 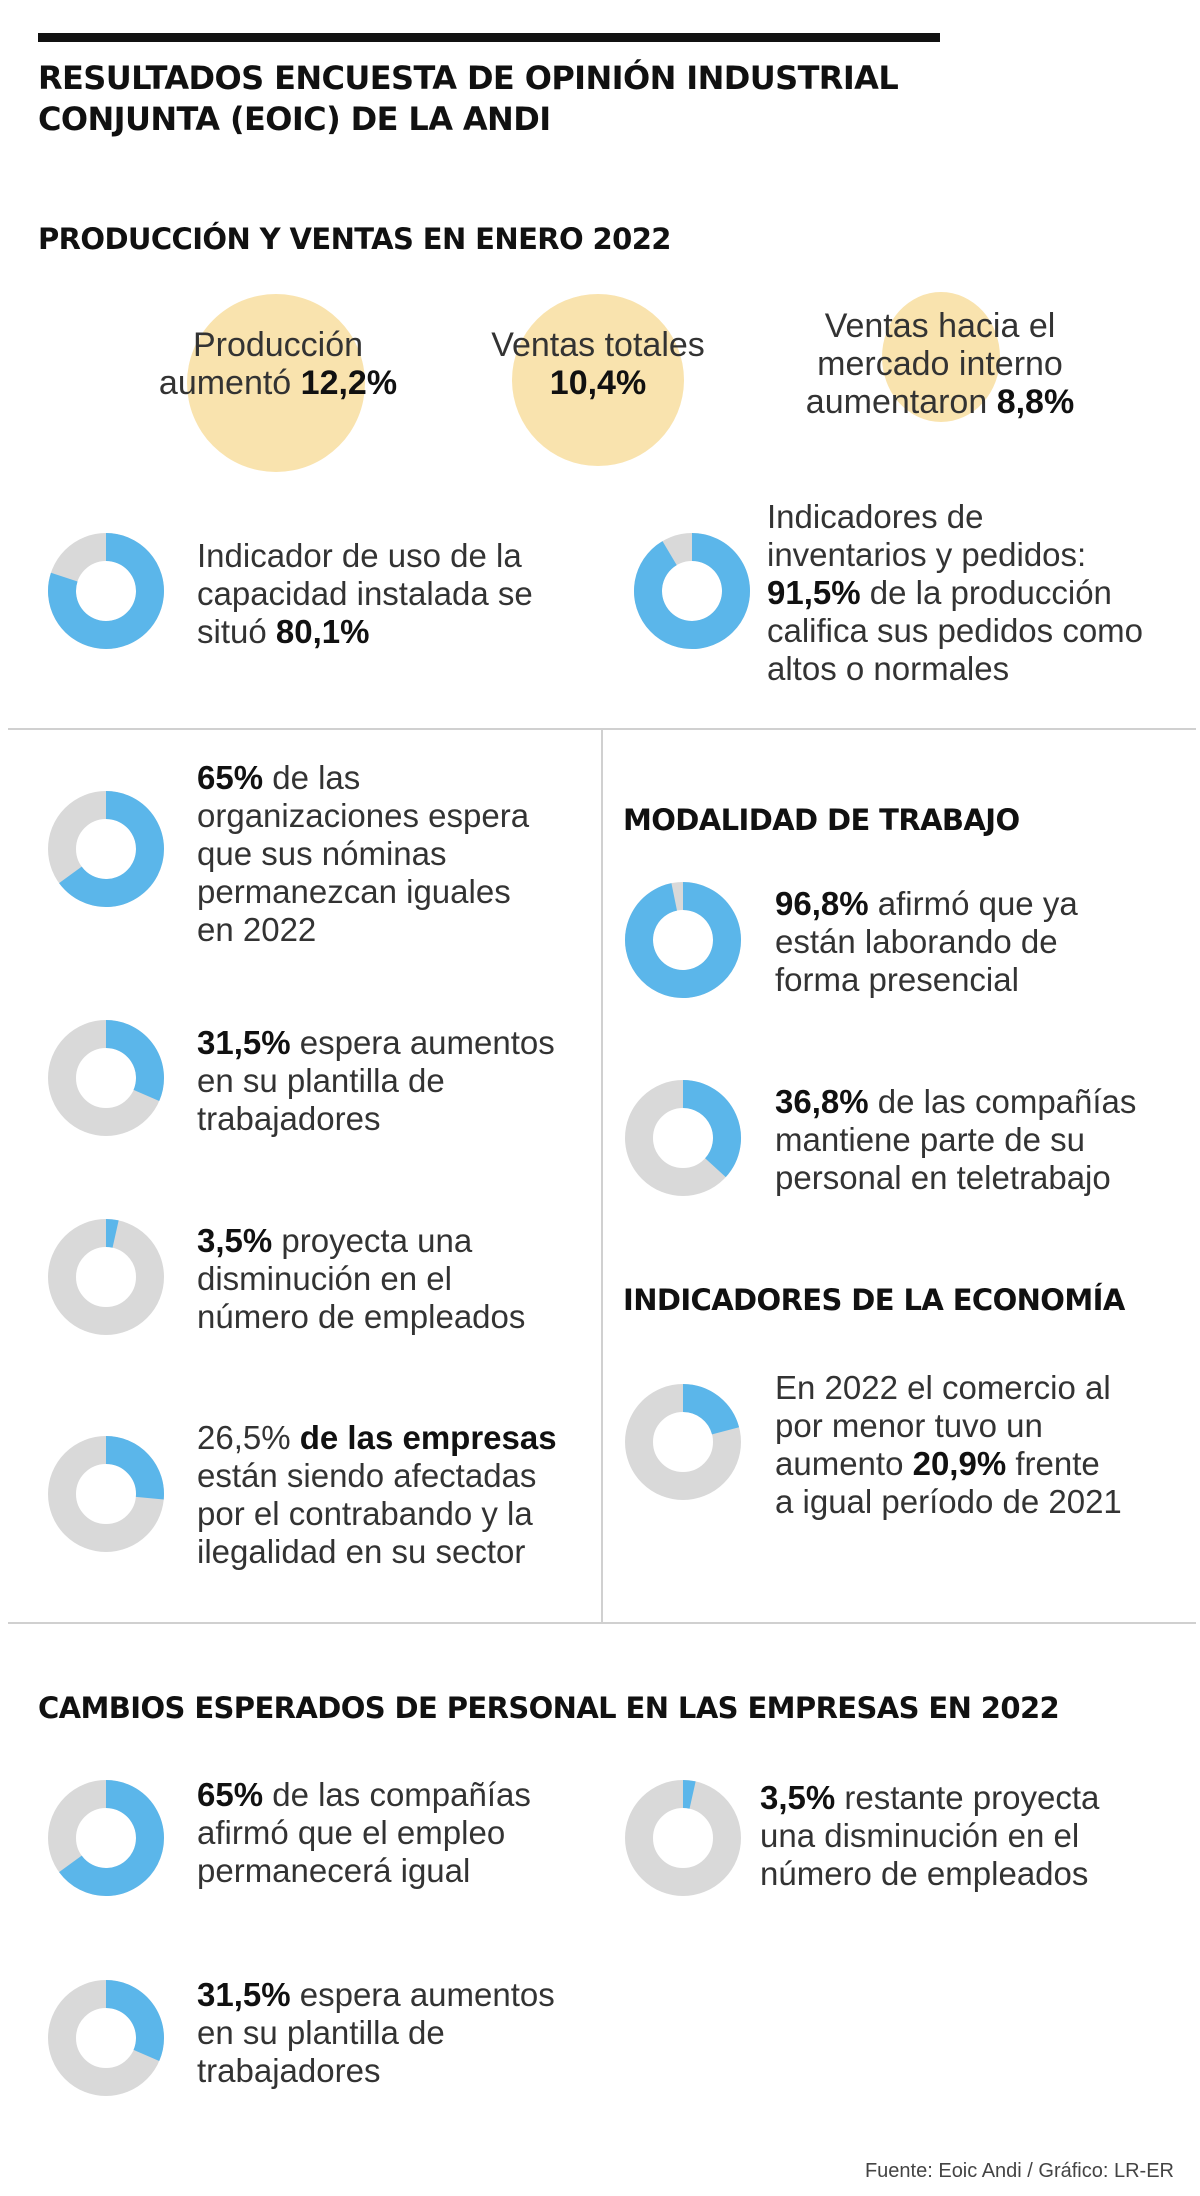 I want to click on donut-segment-capacidad, so click(x=106, y=591).